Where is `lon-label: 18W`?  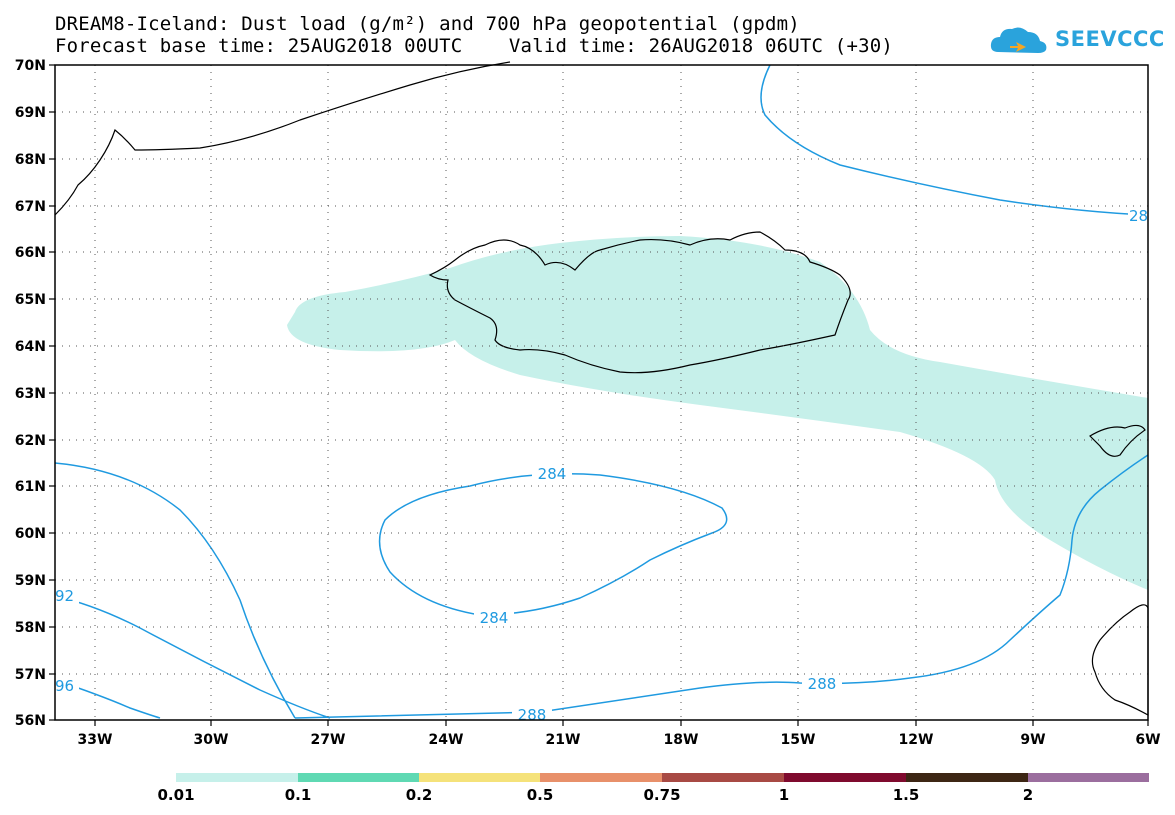
lon-label: 18W is located at coordinates (681, 740).